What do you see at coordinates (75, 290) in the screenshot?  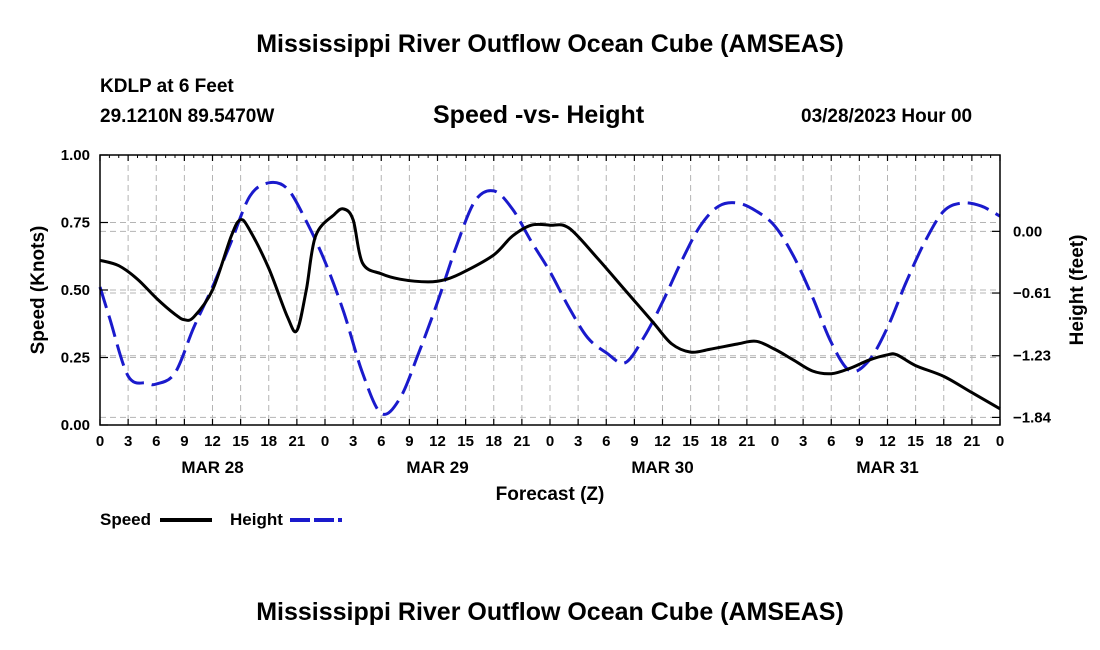 I see `y-left-tick-label: 0.50` at bounding box center [75, 290].